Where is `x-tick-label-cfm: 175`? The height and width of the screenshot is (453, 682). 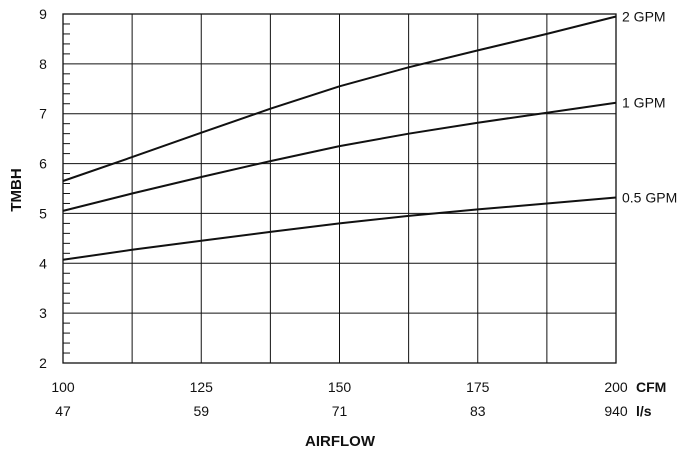 x-tick-label-cfm: 175 is located at coordinates (478, 387).